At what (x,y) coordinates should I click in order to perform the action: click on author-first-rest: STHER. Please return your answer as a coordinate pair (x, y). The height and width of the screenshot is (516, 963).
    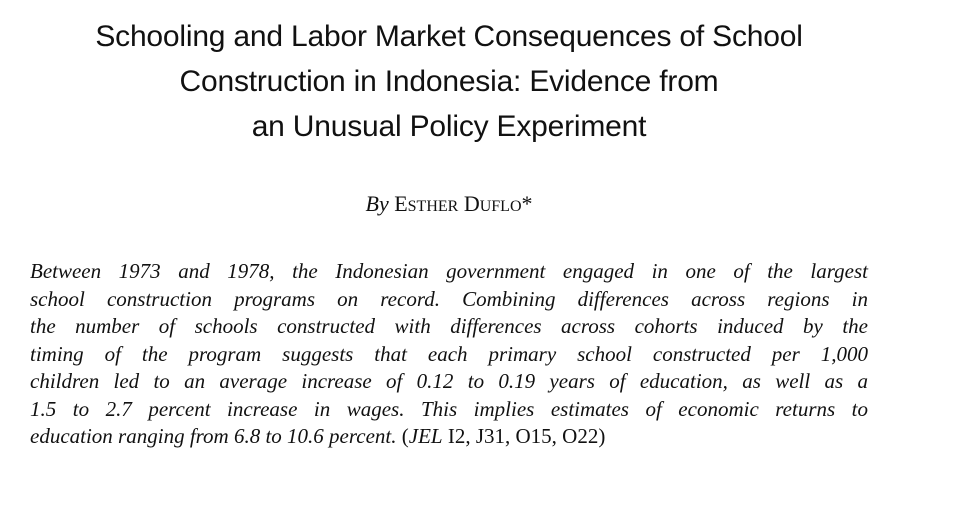
    Looking at the image, I should click on (433, 206).